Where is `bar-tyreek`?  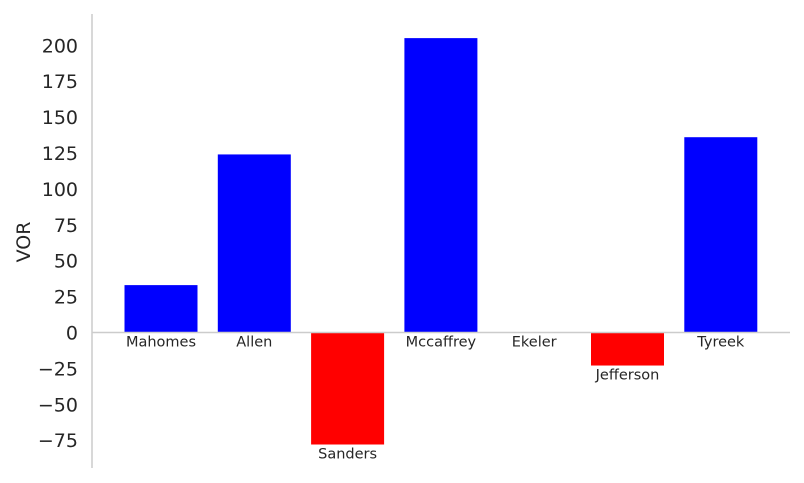 bar-tyreek is located at coordinates (721, 235).